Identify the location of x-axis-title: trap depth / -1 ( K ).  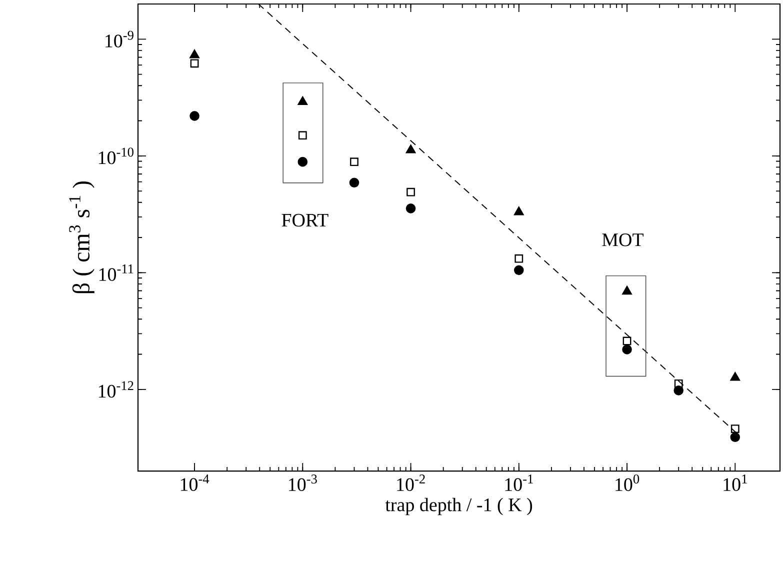
(458, 507).